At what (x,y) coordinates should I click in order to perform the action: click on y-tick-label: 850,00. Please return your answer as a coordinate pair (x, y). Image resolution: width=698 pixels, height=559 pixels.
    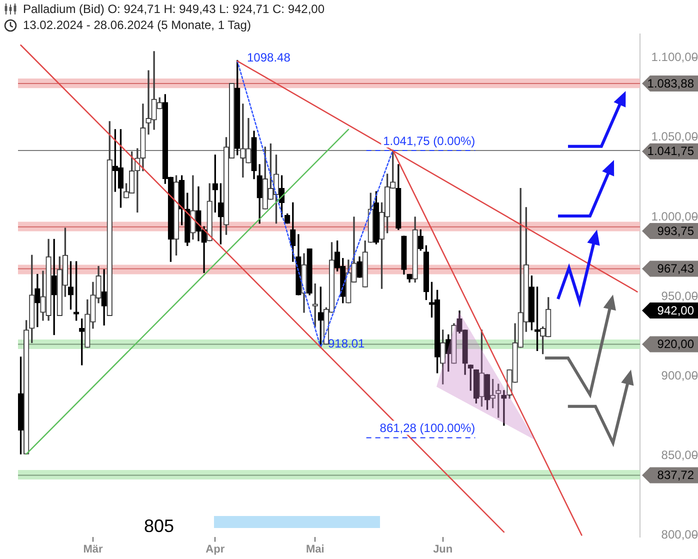
    Looking at the image, I should click on (679, 455).